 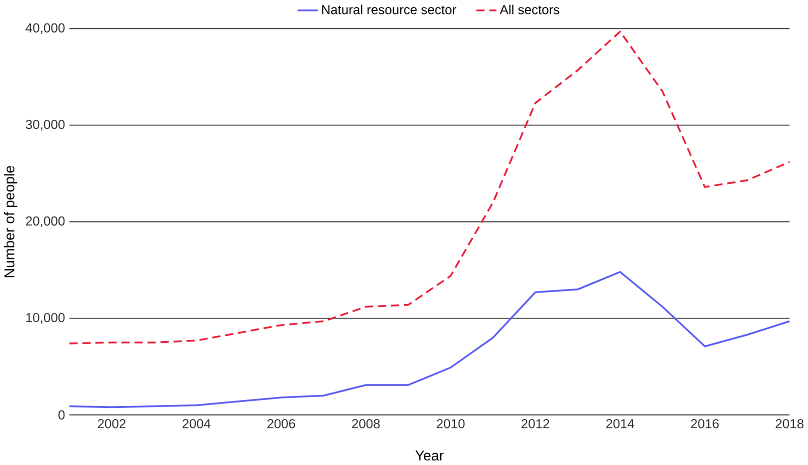 I want to click on x-tick-label: 2010, so click(x=450, y=424).